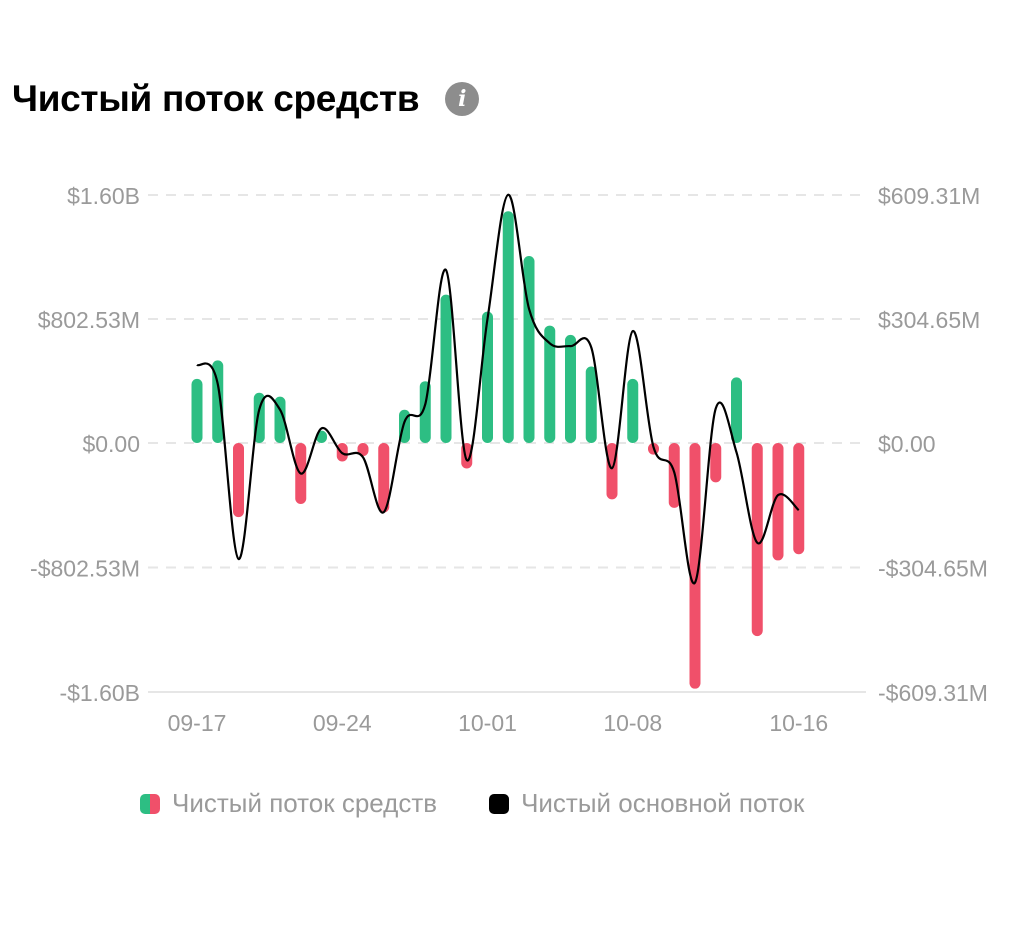  What do you see at coordinates (632, 723) in the screenshot?
I see `x-axis-tick-label: 10-08` at bounding box center [632, 723].